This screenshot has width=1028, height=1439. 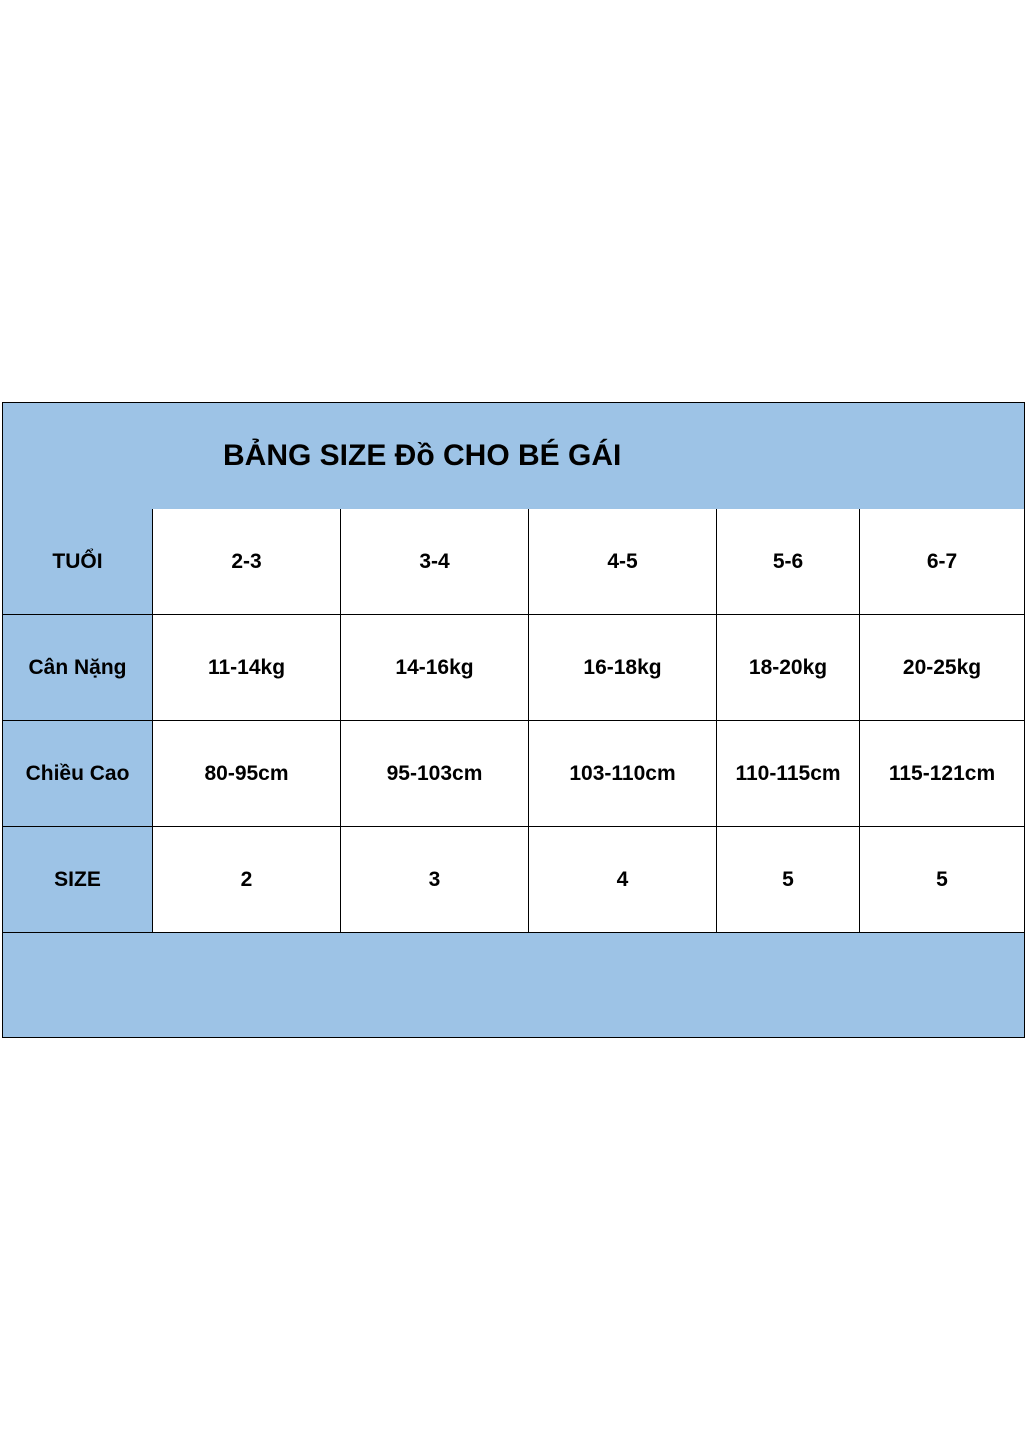 I want to click on row-header-cell: Chiều Cao, so click(x=77, y=773).